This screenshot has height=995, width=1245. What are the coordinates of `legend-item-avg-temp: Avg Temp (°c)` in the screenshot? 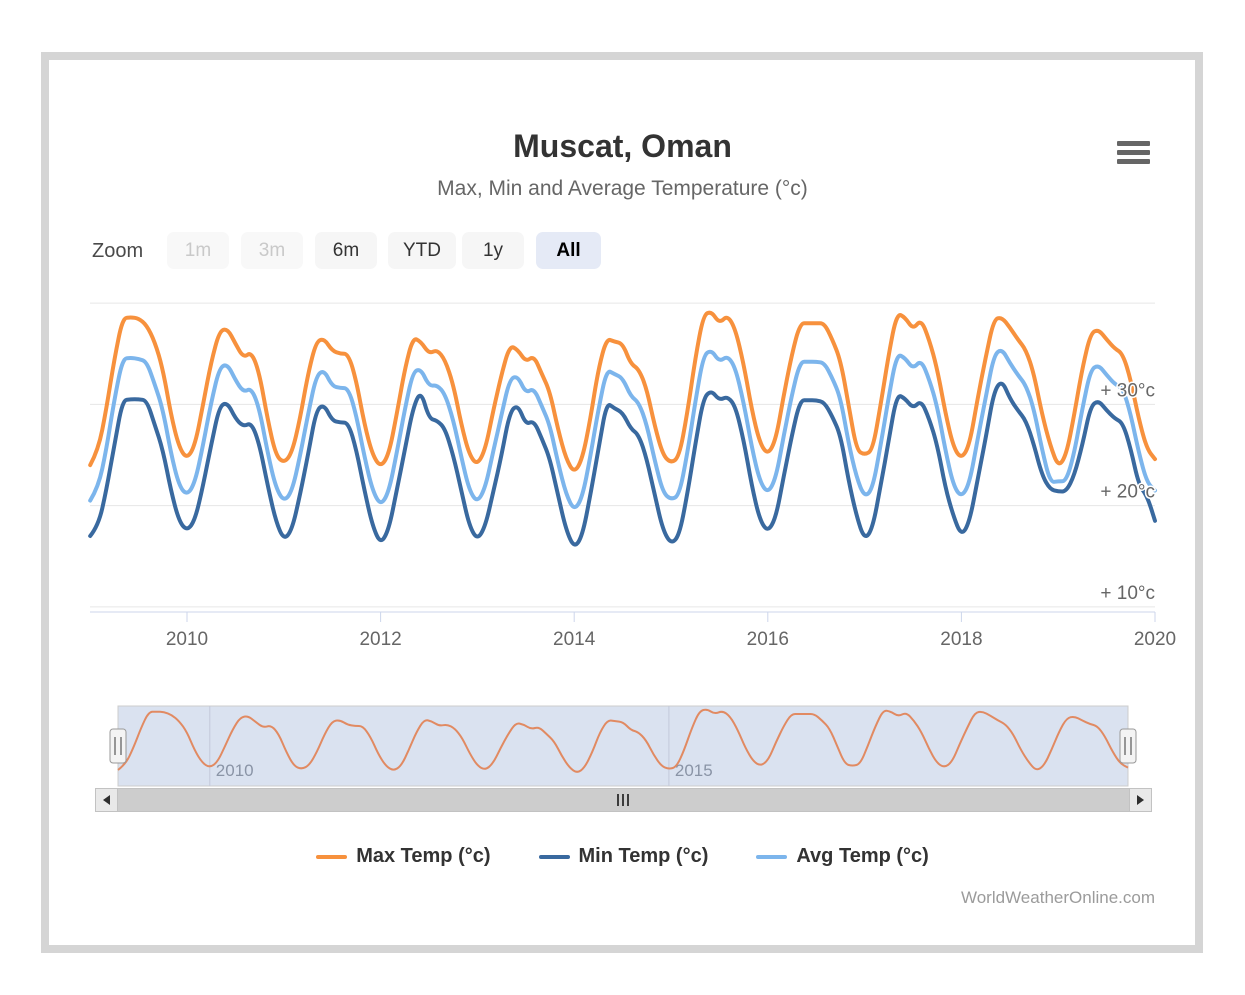 It's located at (842, 856).